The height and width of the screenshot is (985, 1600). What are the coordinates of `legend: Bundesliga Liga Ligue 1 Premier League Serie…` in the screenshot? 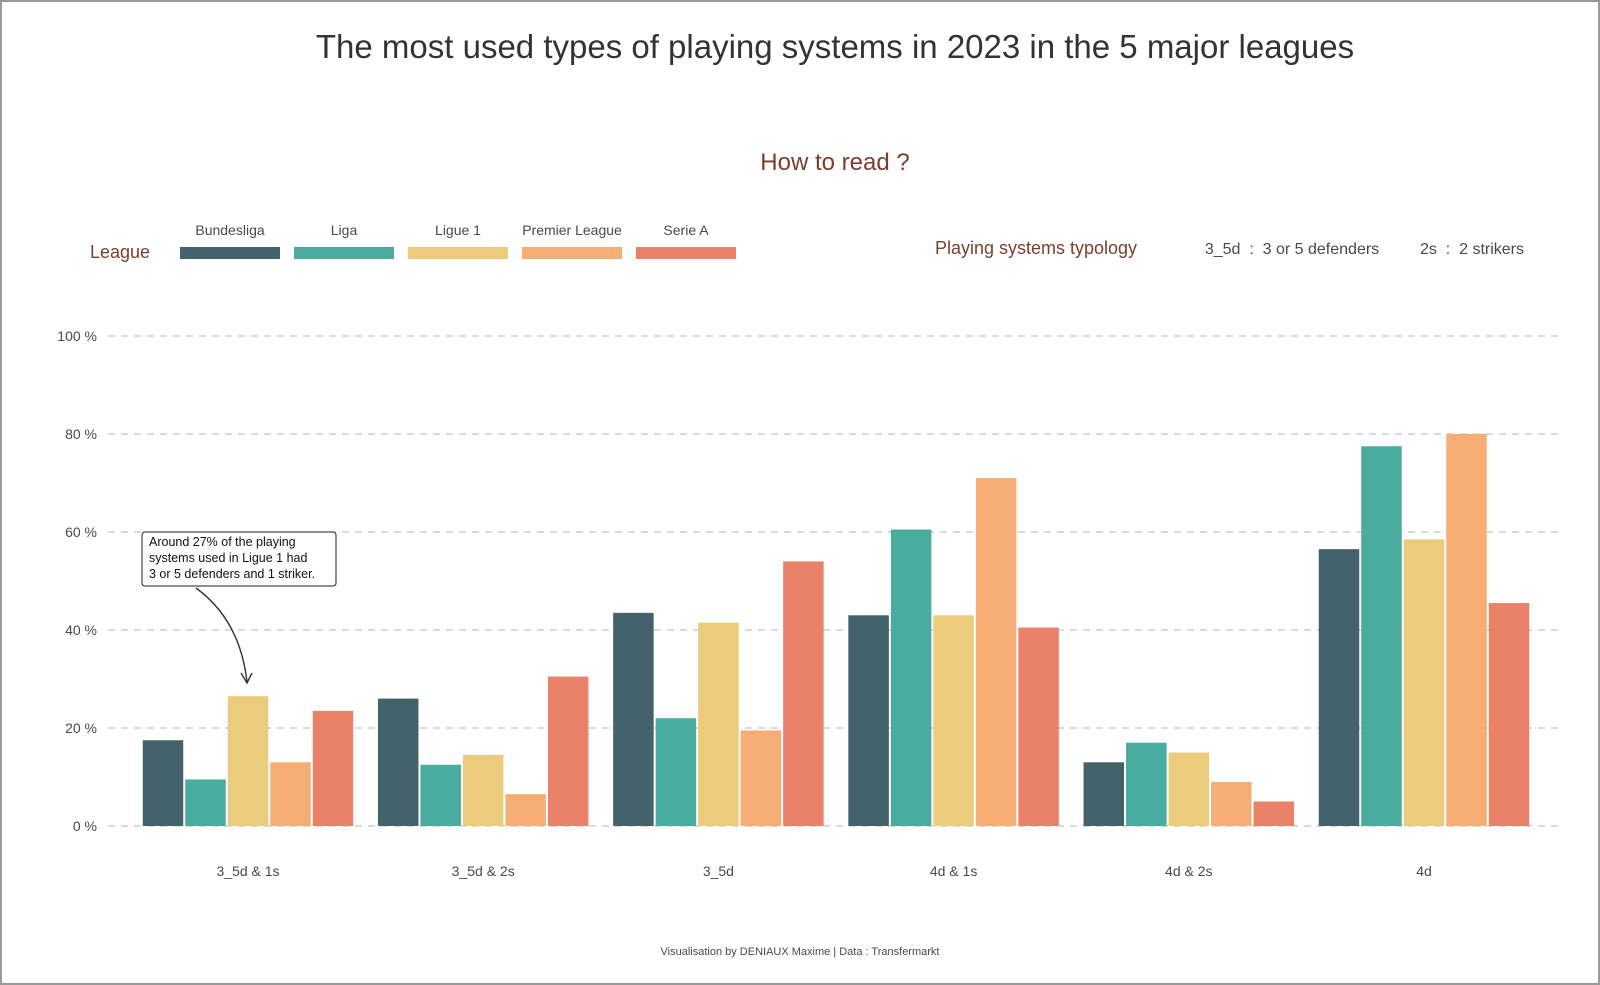 It's located at (458, 240).